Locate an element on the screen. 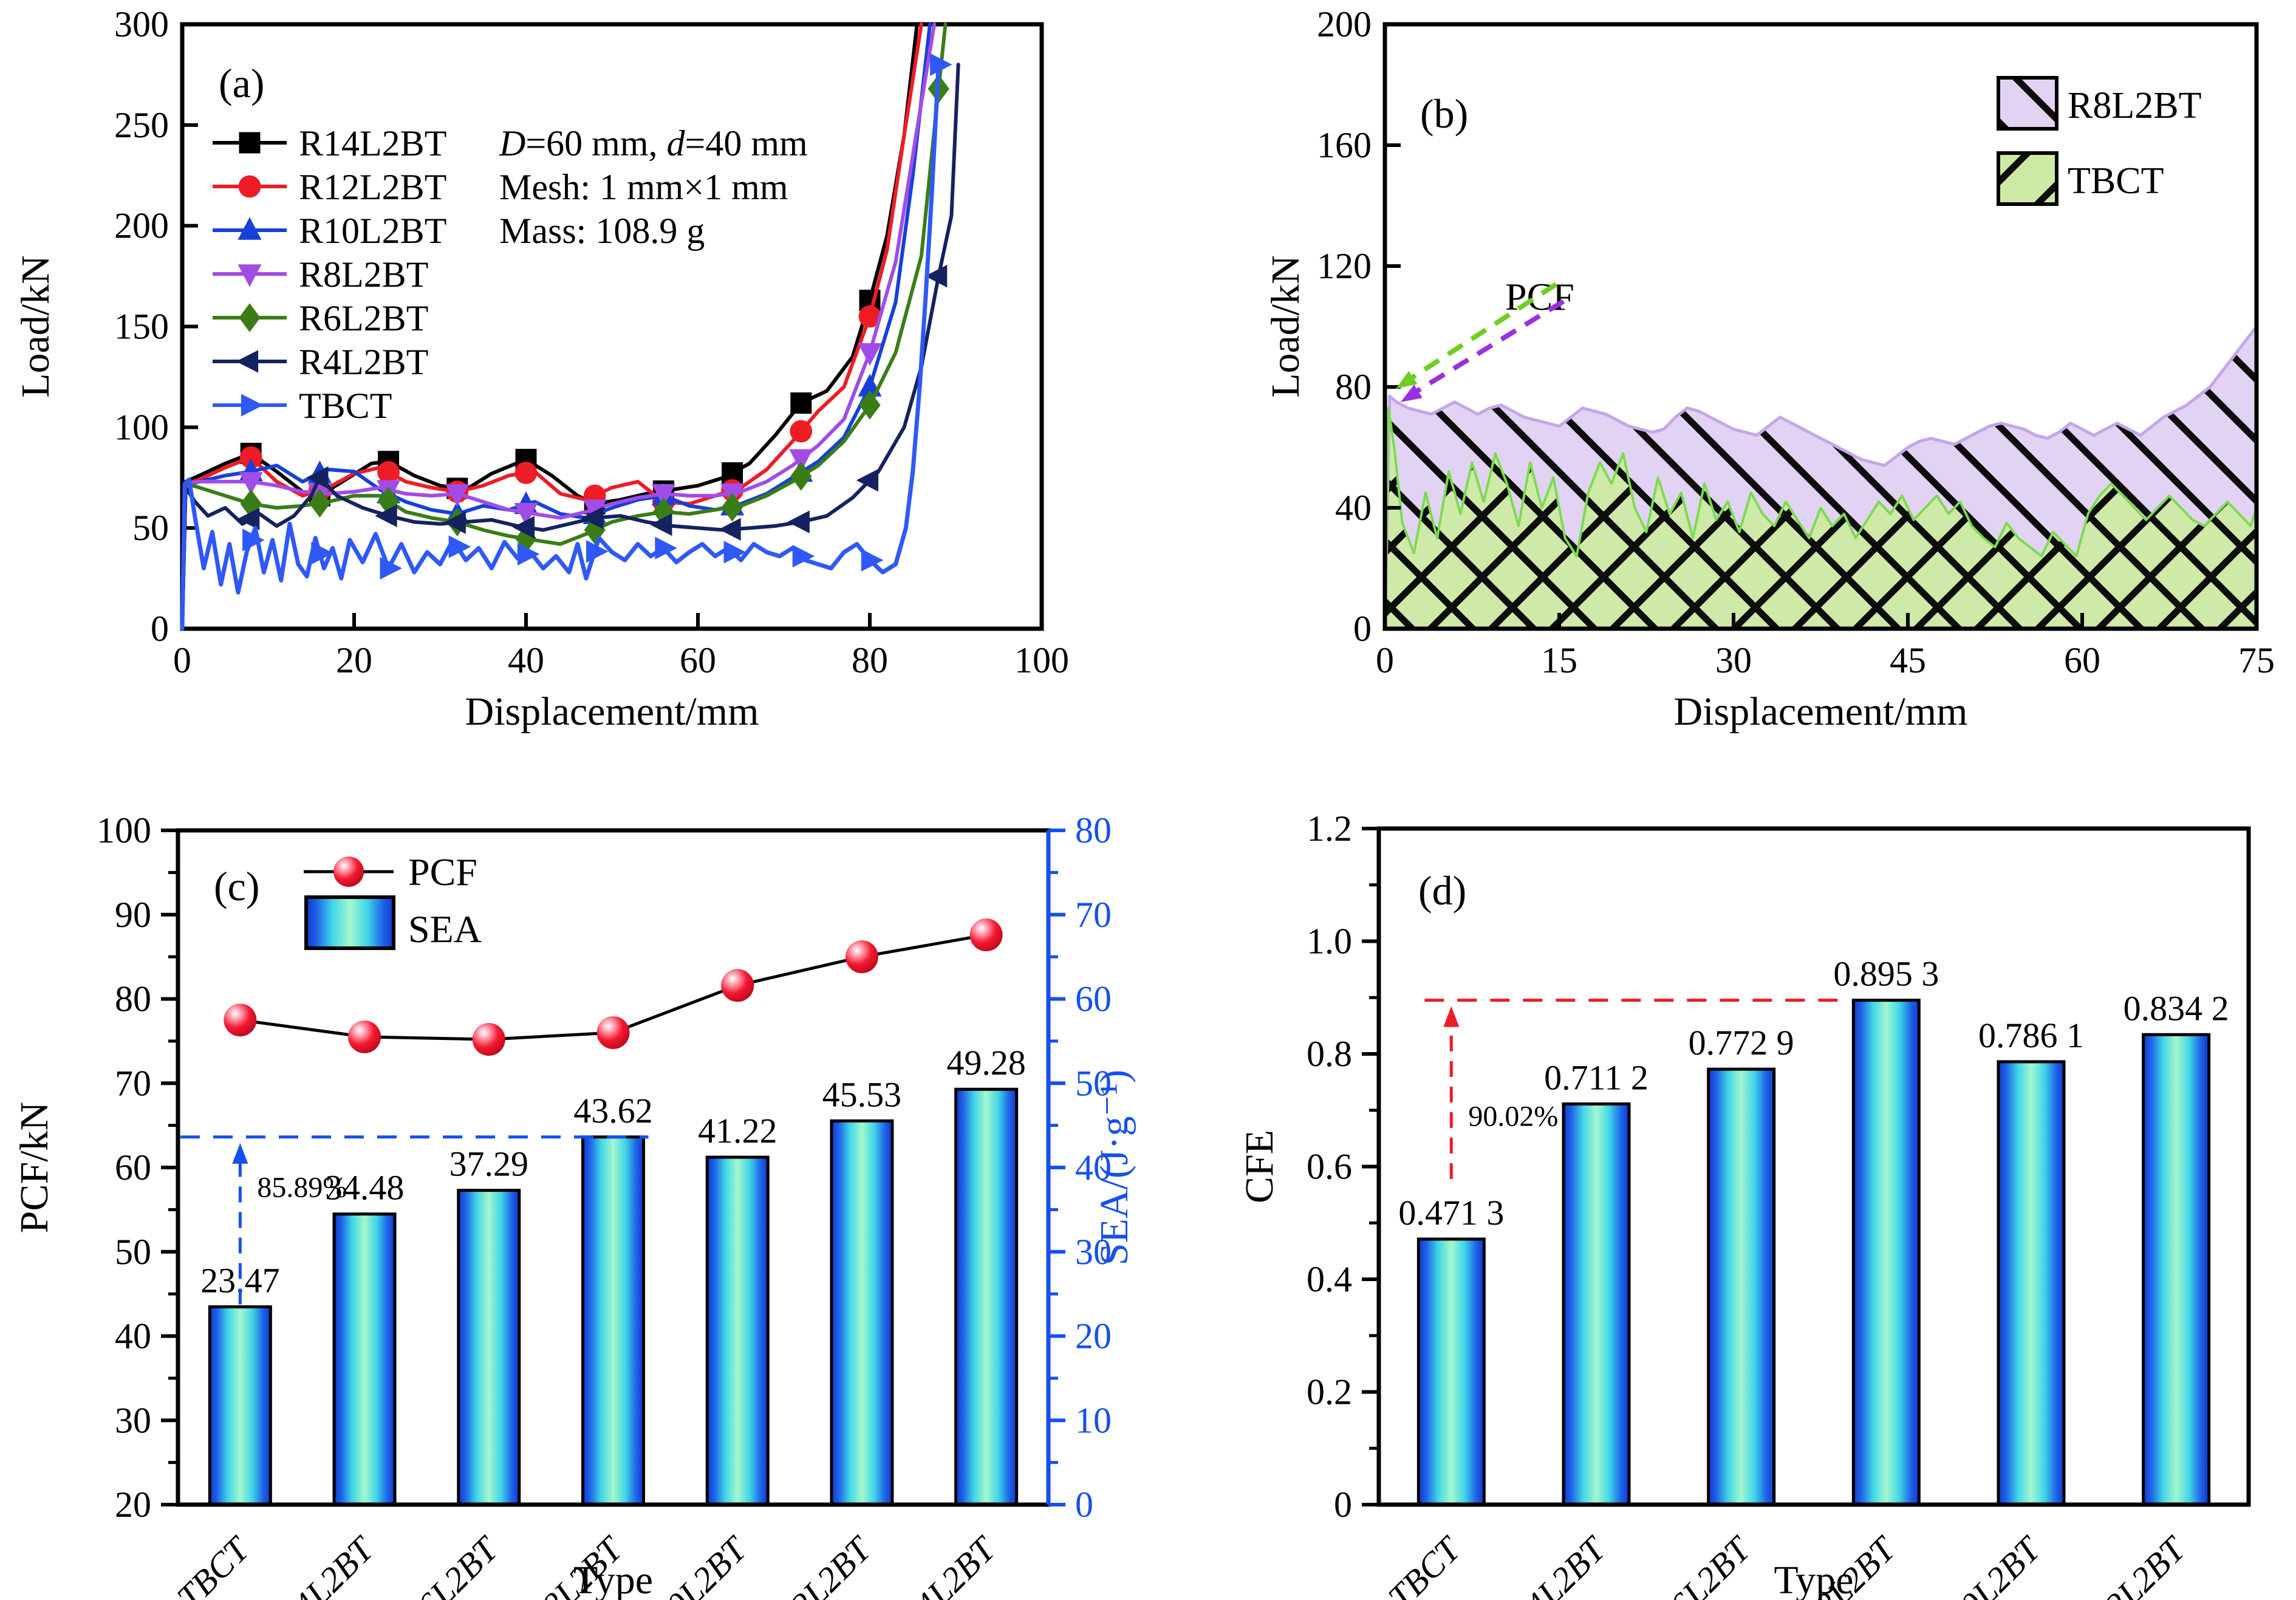 The image size is (2296, 1600). series-line-R14L2BT is located at coordinates (549, 326).